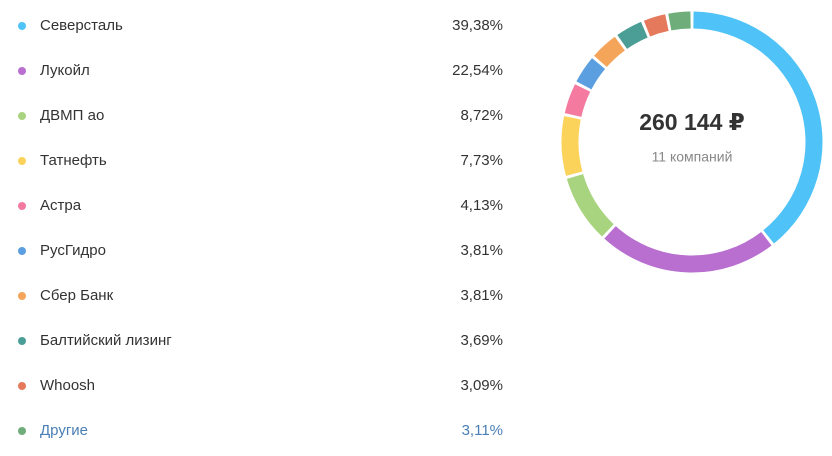 This screenshot has height=456, width=832. What do you see at coordinates (692, 122) in the screenshot?
I see `center-total: 260 144 ₽` at bounding box center [692, 122].